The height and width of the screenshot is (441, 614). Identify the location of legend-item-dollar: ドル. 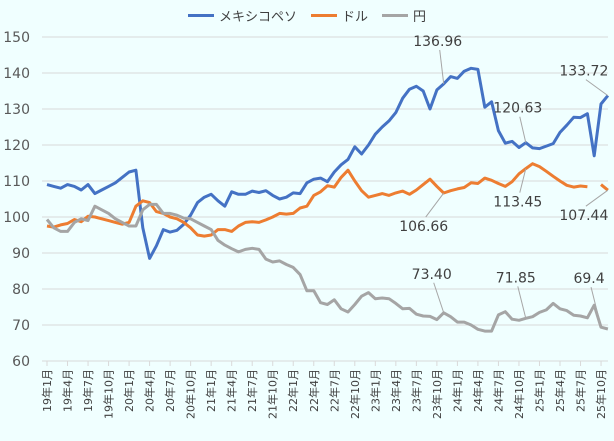
(339, 15).